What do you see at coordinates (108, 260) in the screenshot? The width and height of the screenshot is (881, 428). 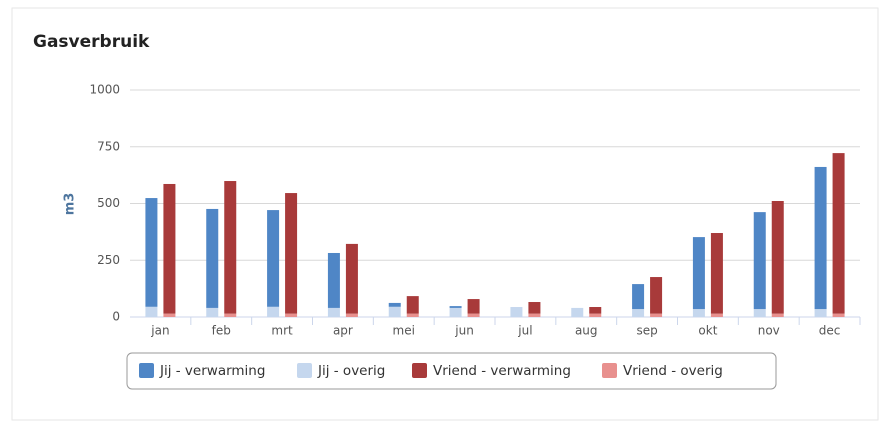 I see `y-tick-label: 250` at bounding box center [108, 260].